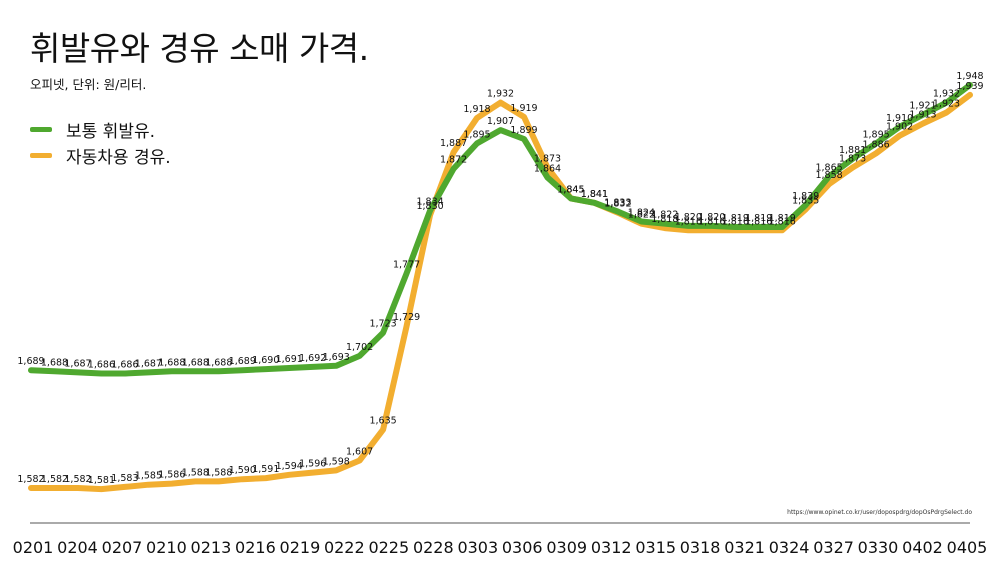 The height and width of the screenshot is (563, 1000). What do you see at coordinates (429, 206) in the screenshot?
I see `data-label-diesel: 1,830` at bounding box center [429, 206].